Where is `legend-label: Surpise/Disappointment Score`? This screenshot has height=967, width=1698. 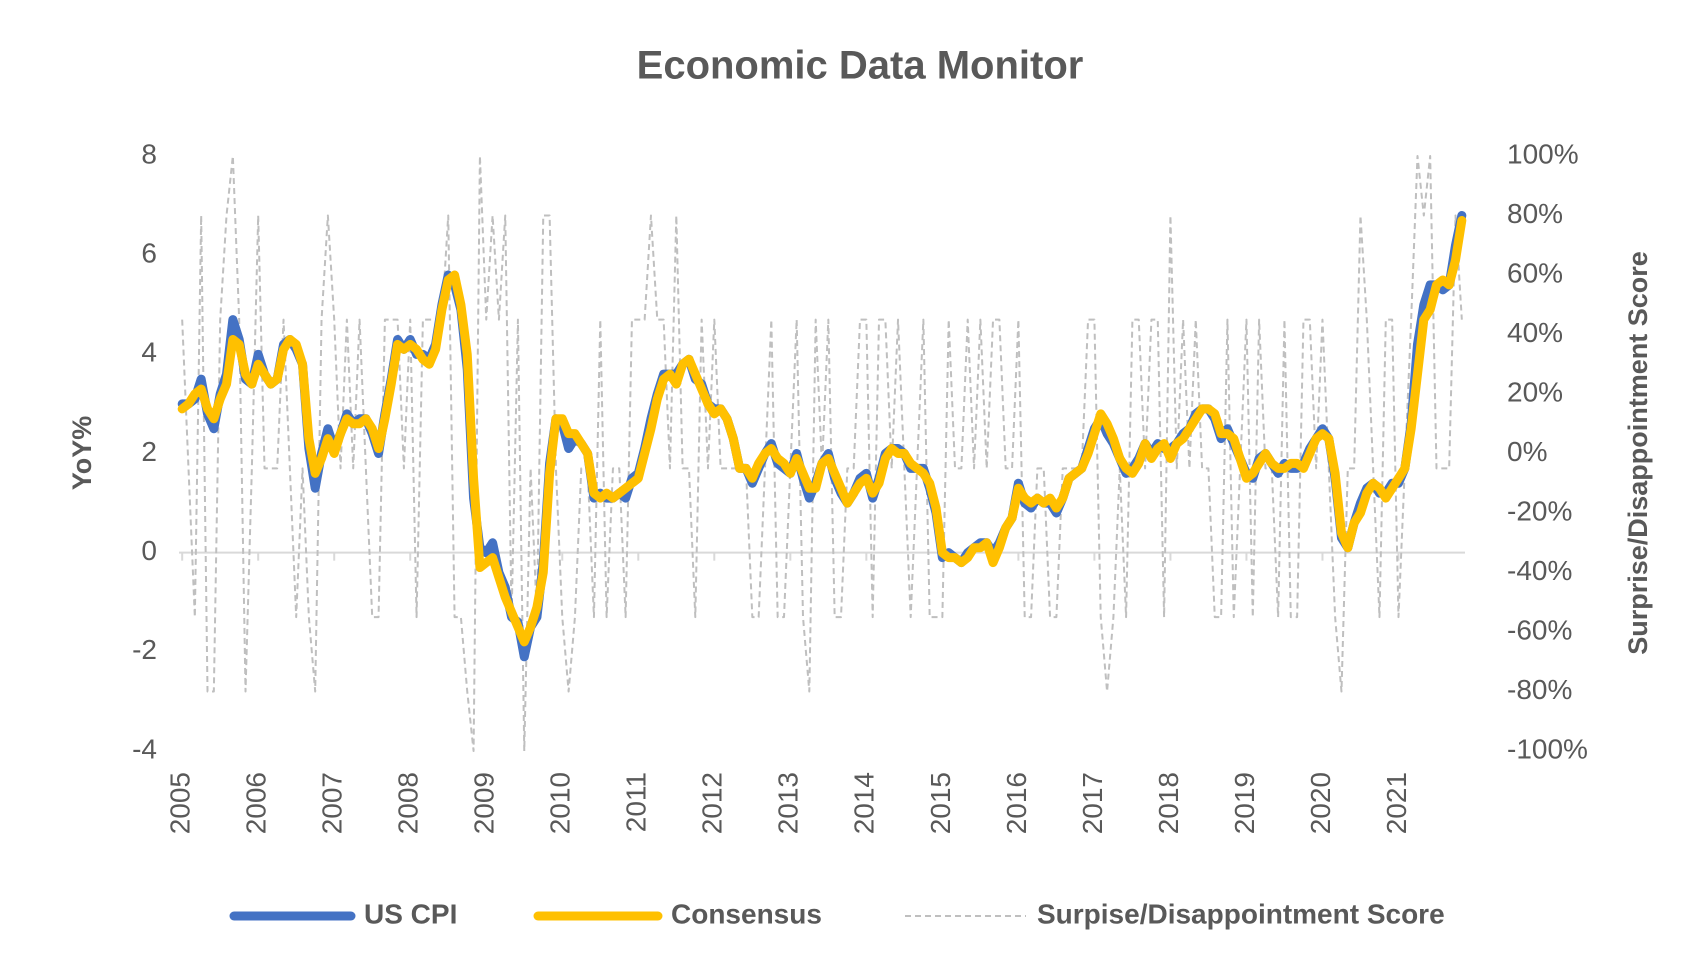 legend-label: Surpise/Disappointment Score is located at coordinates (1241, 913).